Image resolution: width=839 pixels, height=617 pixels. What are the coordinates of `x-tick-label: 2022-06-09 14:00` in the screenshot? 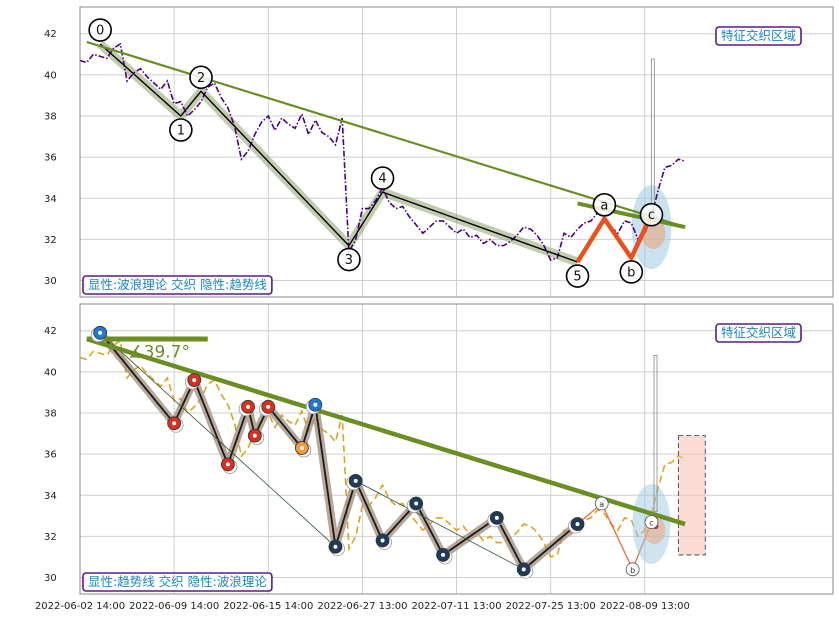 It's located at (174, 606).